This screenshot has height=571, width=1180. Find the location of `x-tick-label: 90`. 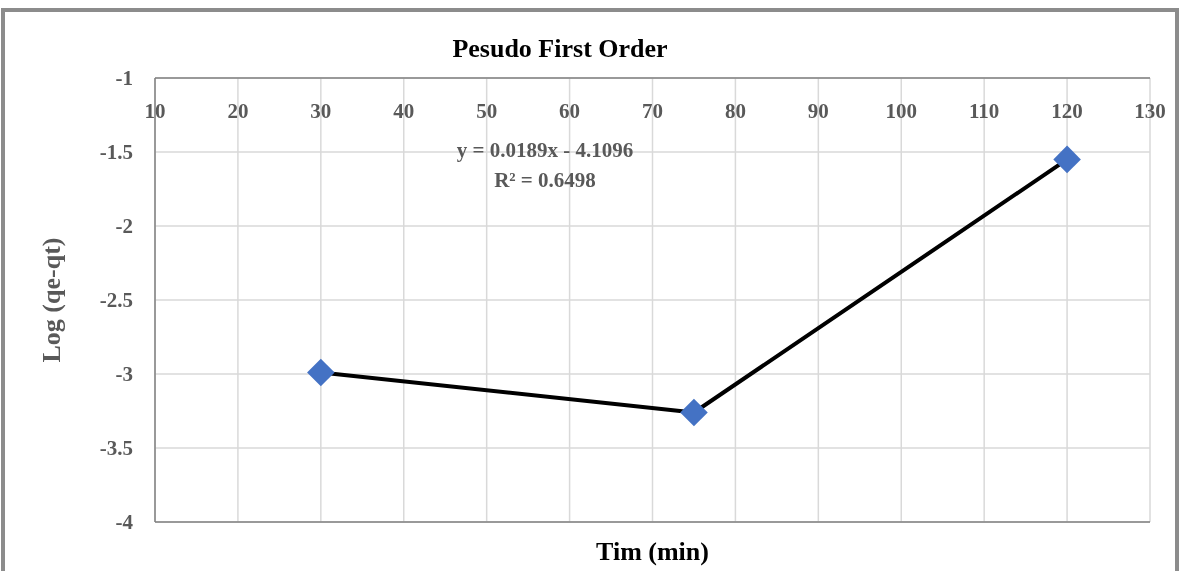

x-tick-label: 90 is located at coordinates (818, 111).